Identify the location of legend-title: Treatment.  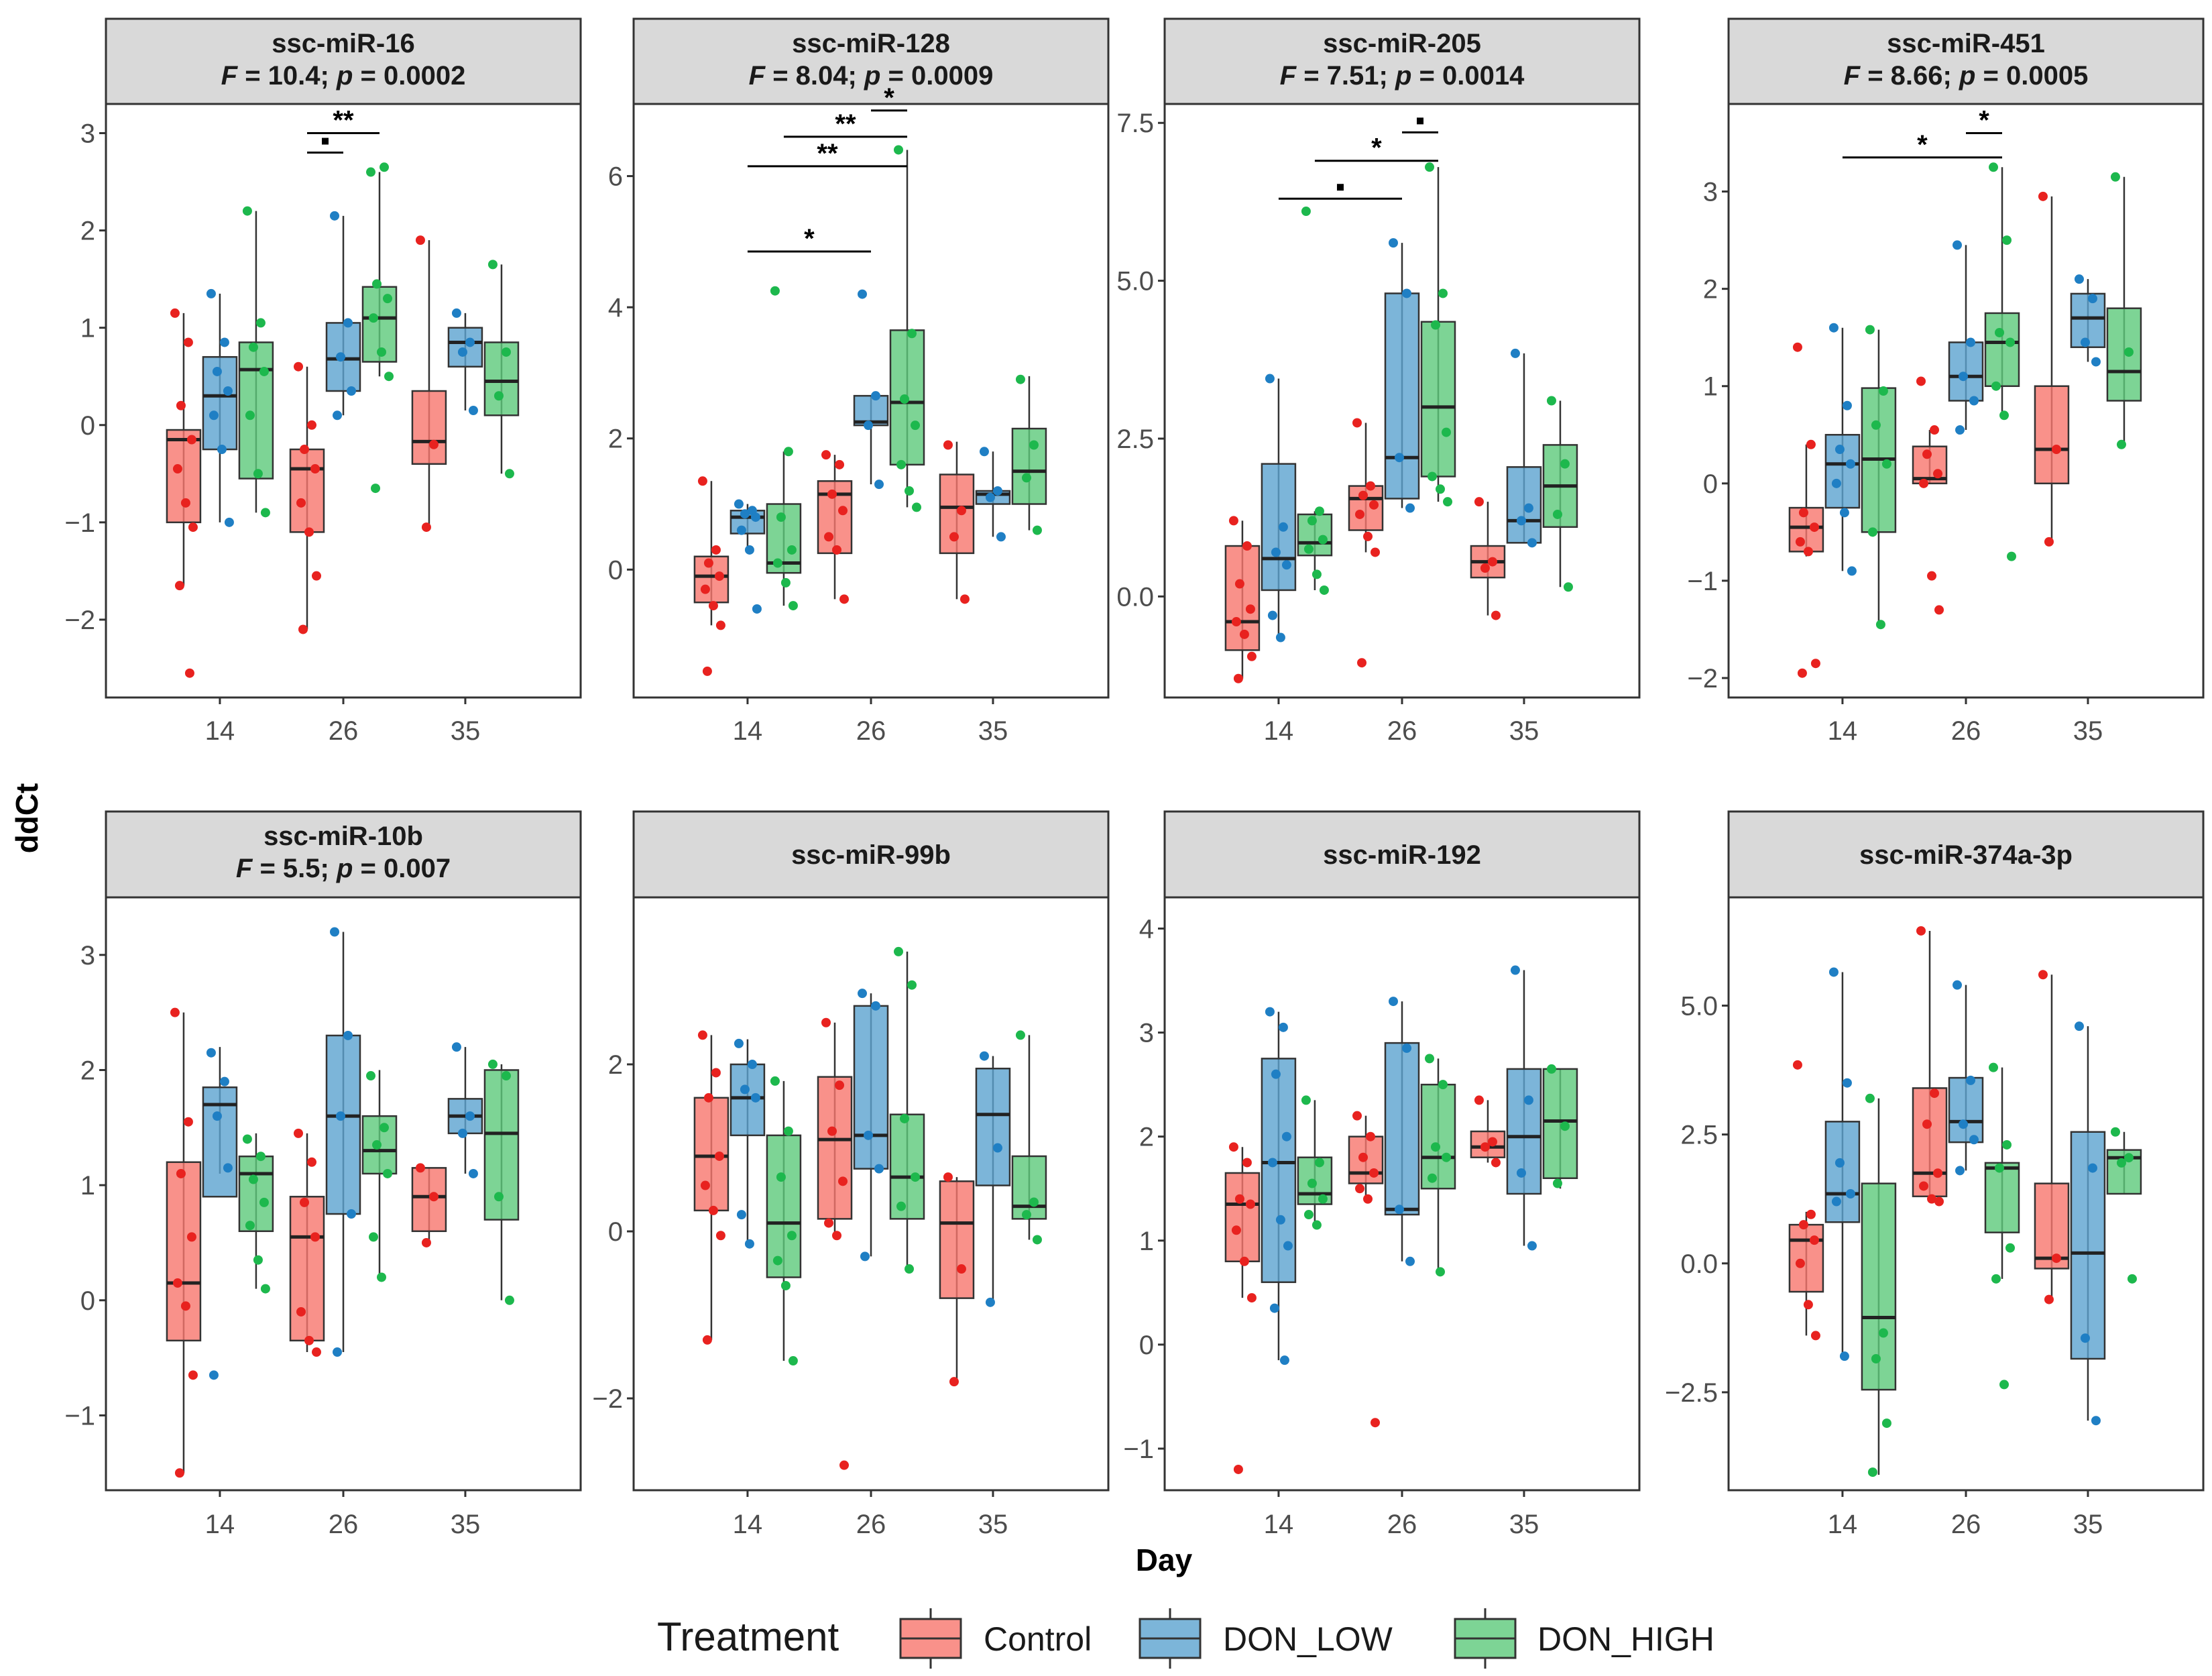
(748, 1636).